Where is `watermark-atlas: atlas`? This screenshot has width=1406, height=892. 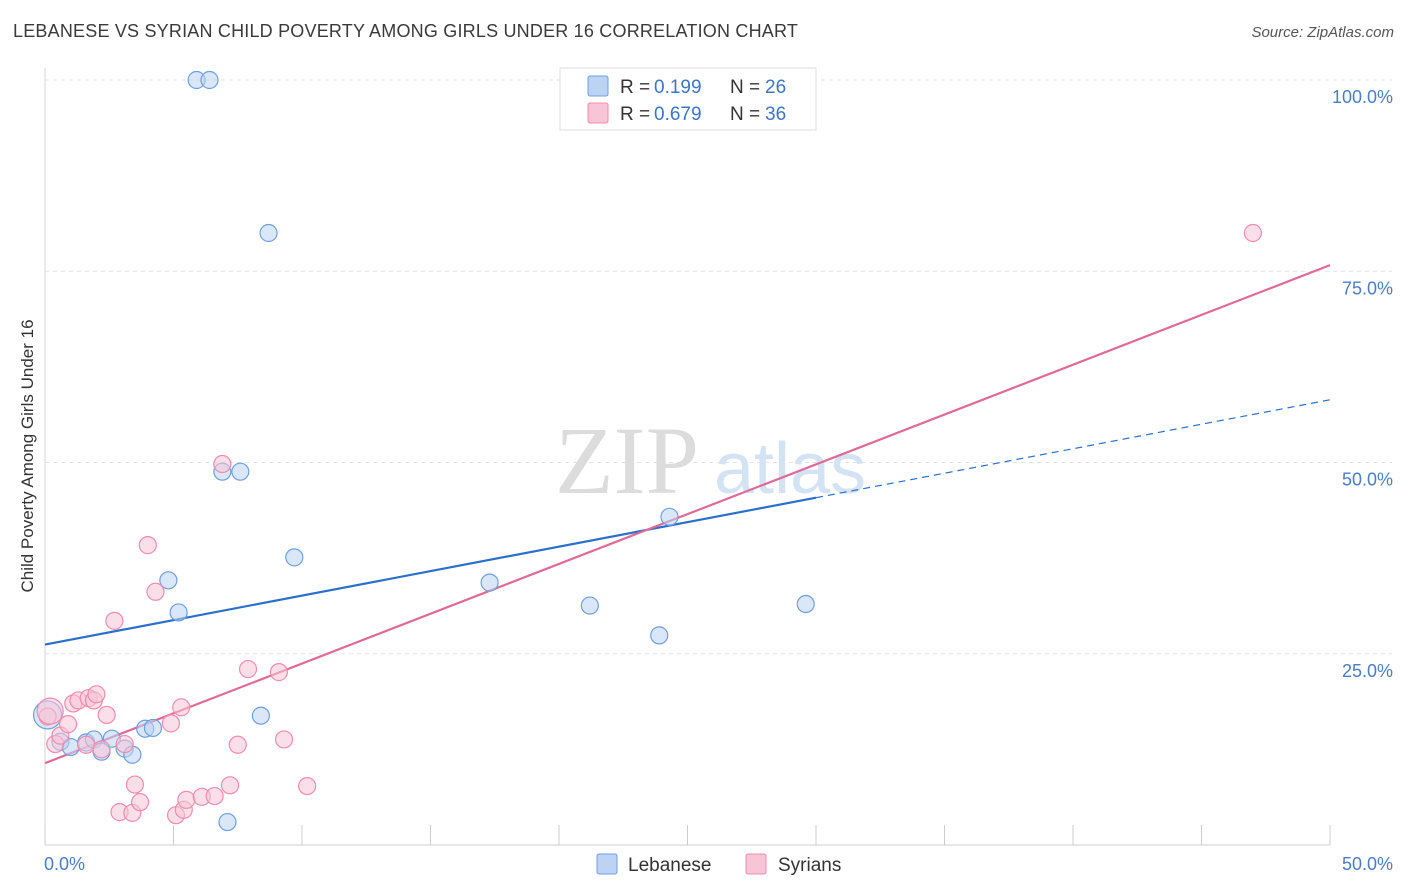 watermark-atlas: atlas is located at coordinates (790, 469).